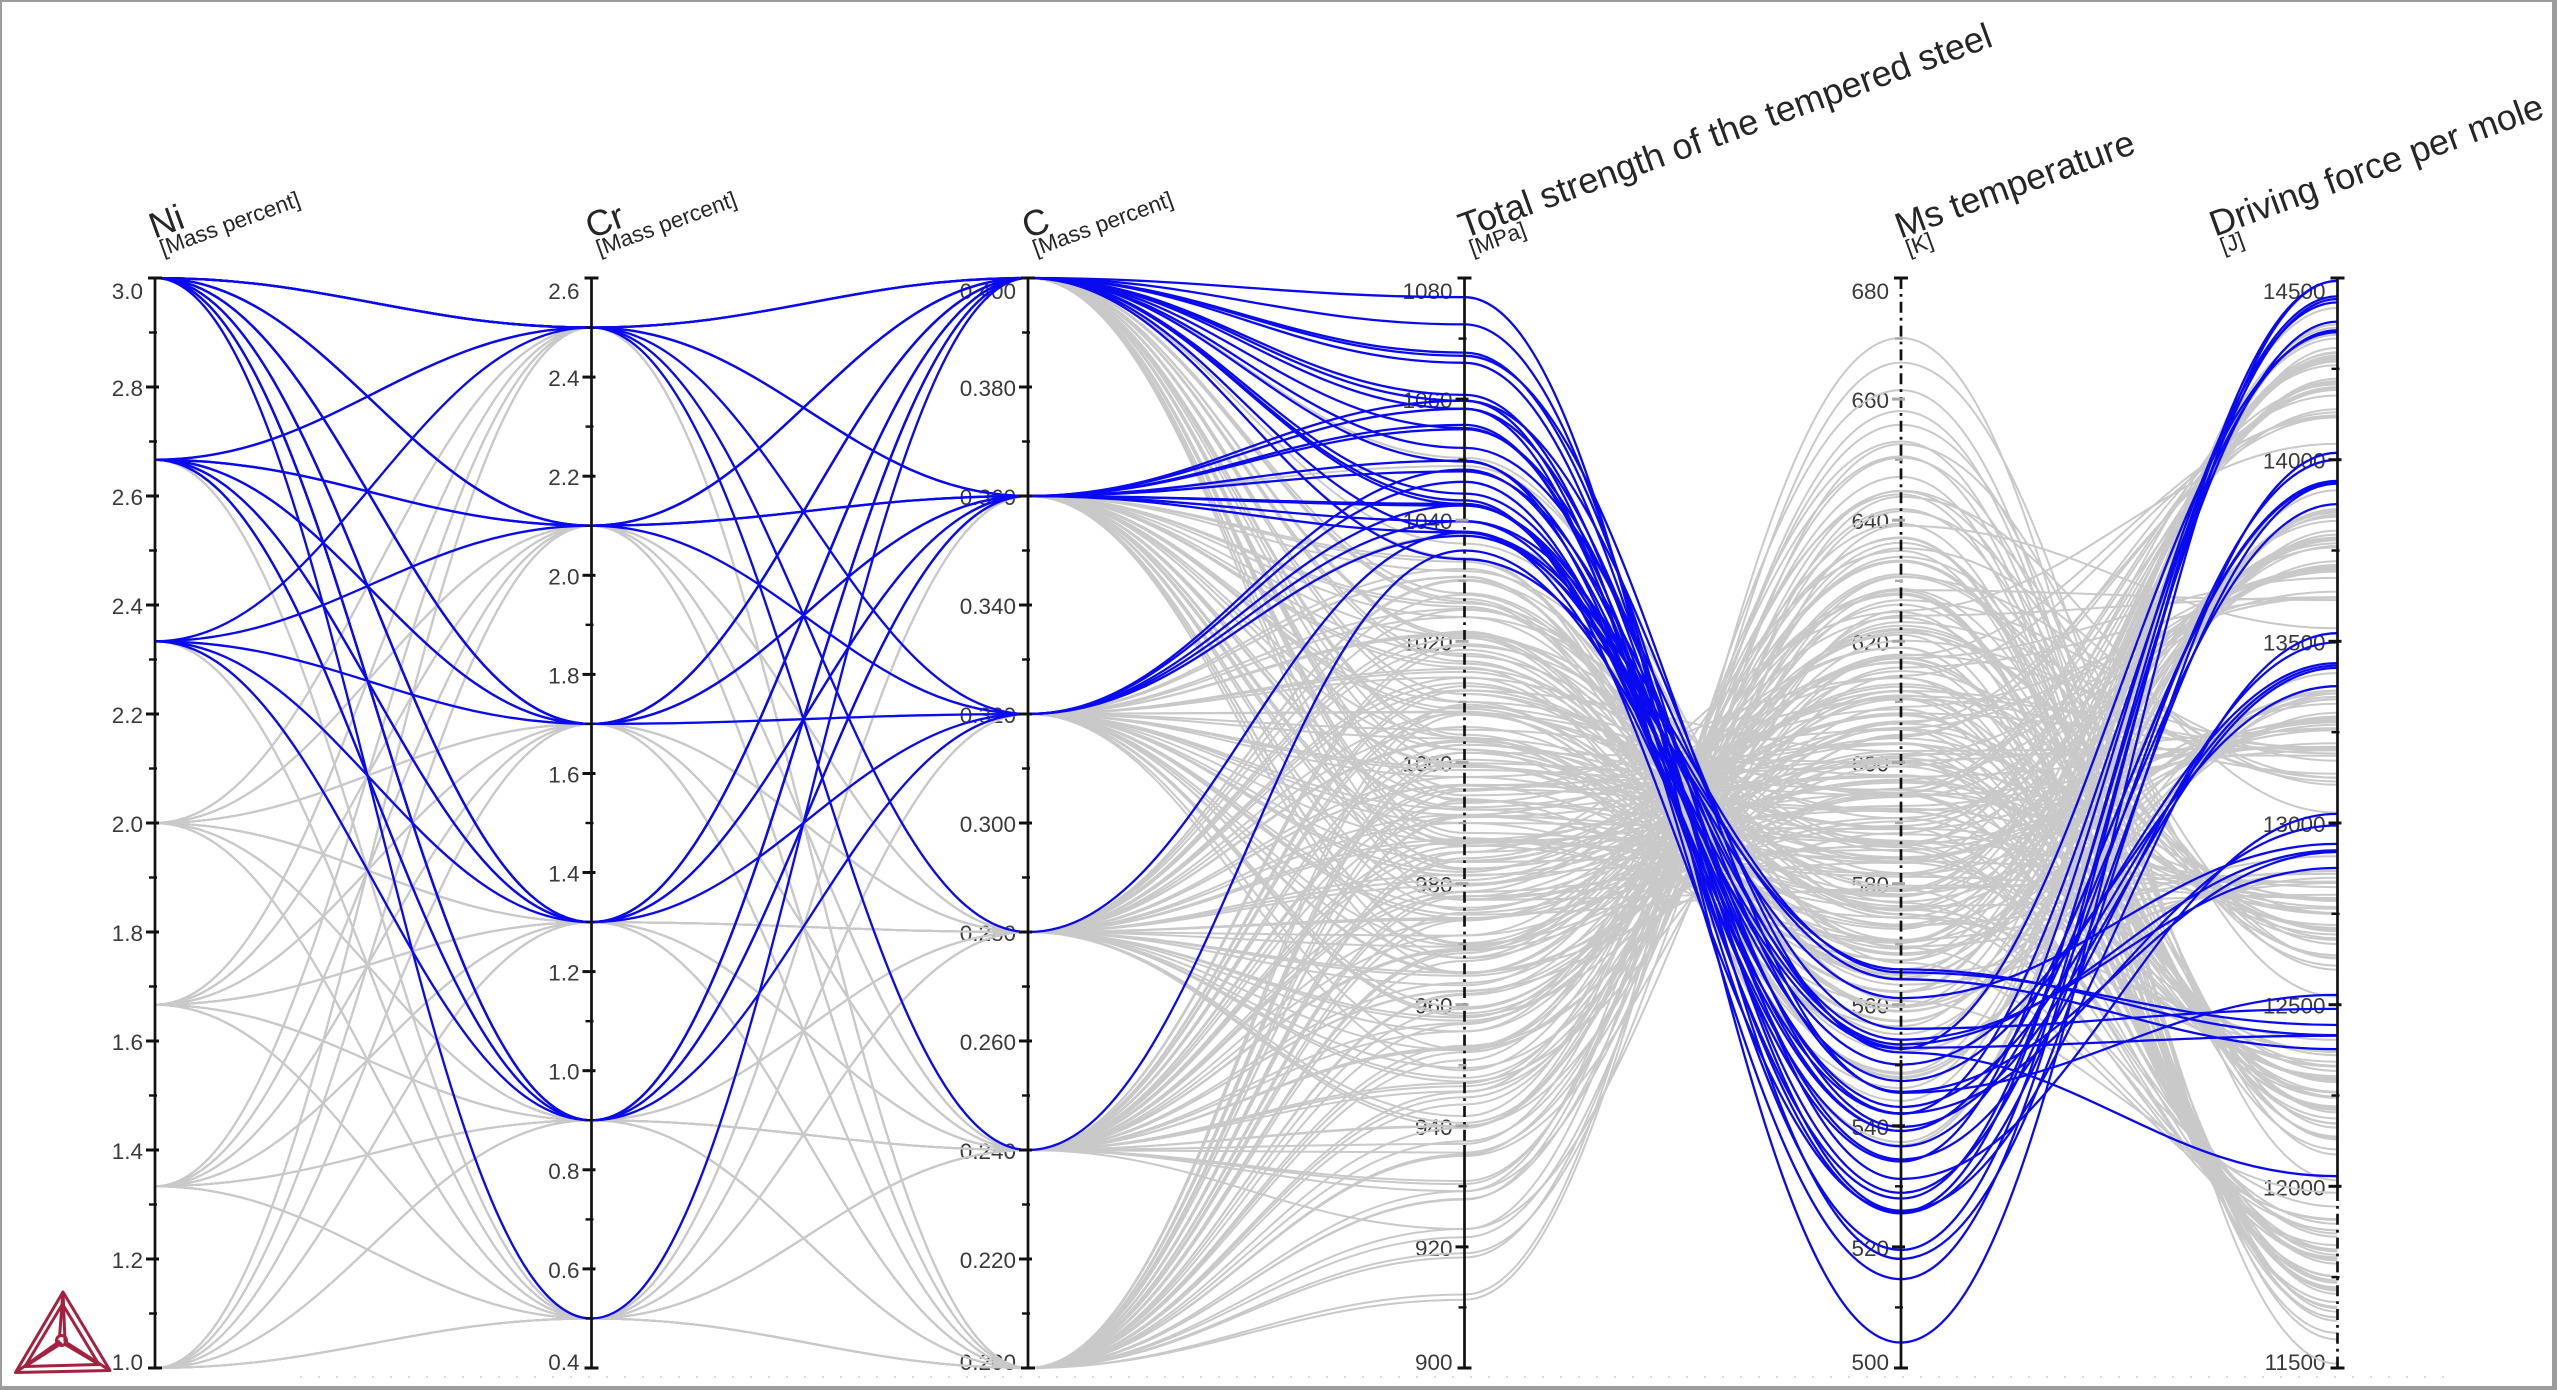 This screenshot has width=2557, height=1390. Describe the element at coordinates (1870, 1362) in the screenshot. I see `svg-text: 500` at that location.